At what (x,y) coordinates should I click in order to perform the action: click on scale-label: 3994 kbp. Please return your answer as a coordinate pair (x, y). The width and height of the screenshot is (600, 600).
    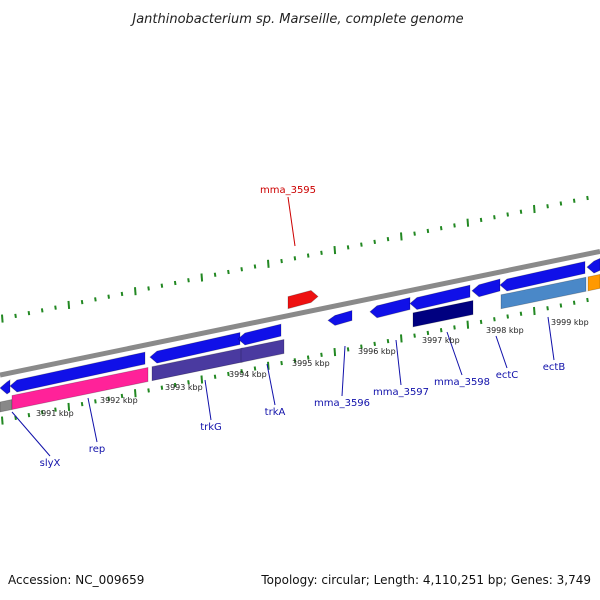
    Looking at the image, I should click on (248, 374).